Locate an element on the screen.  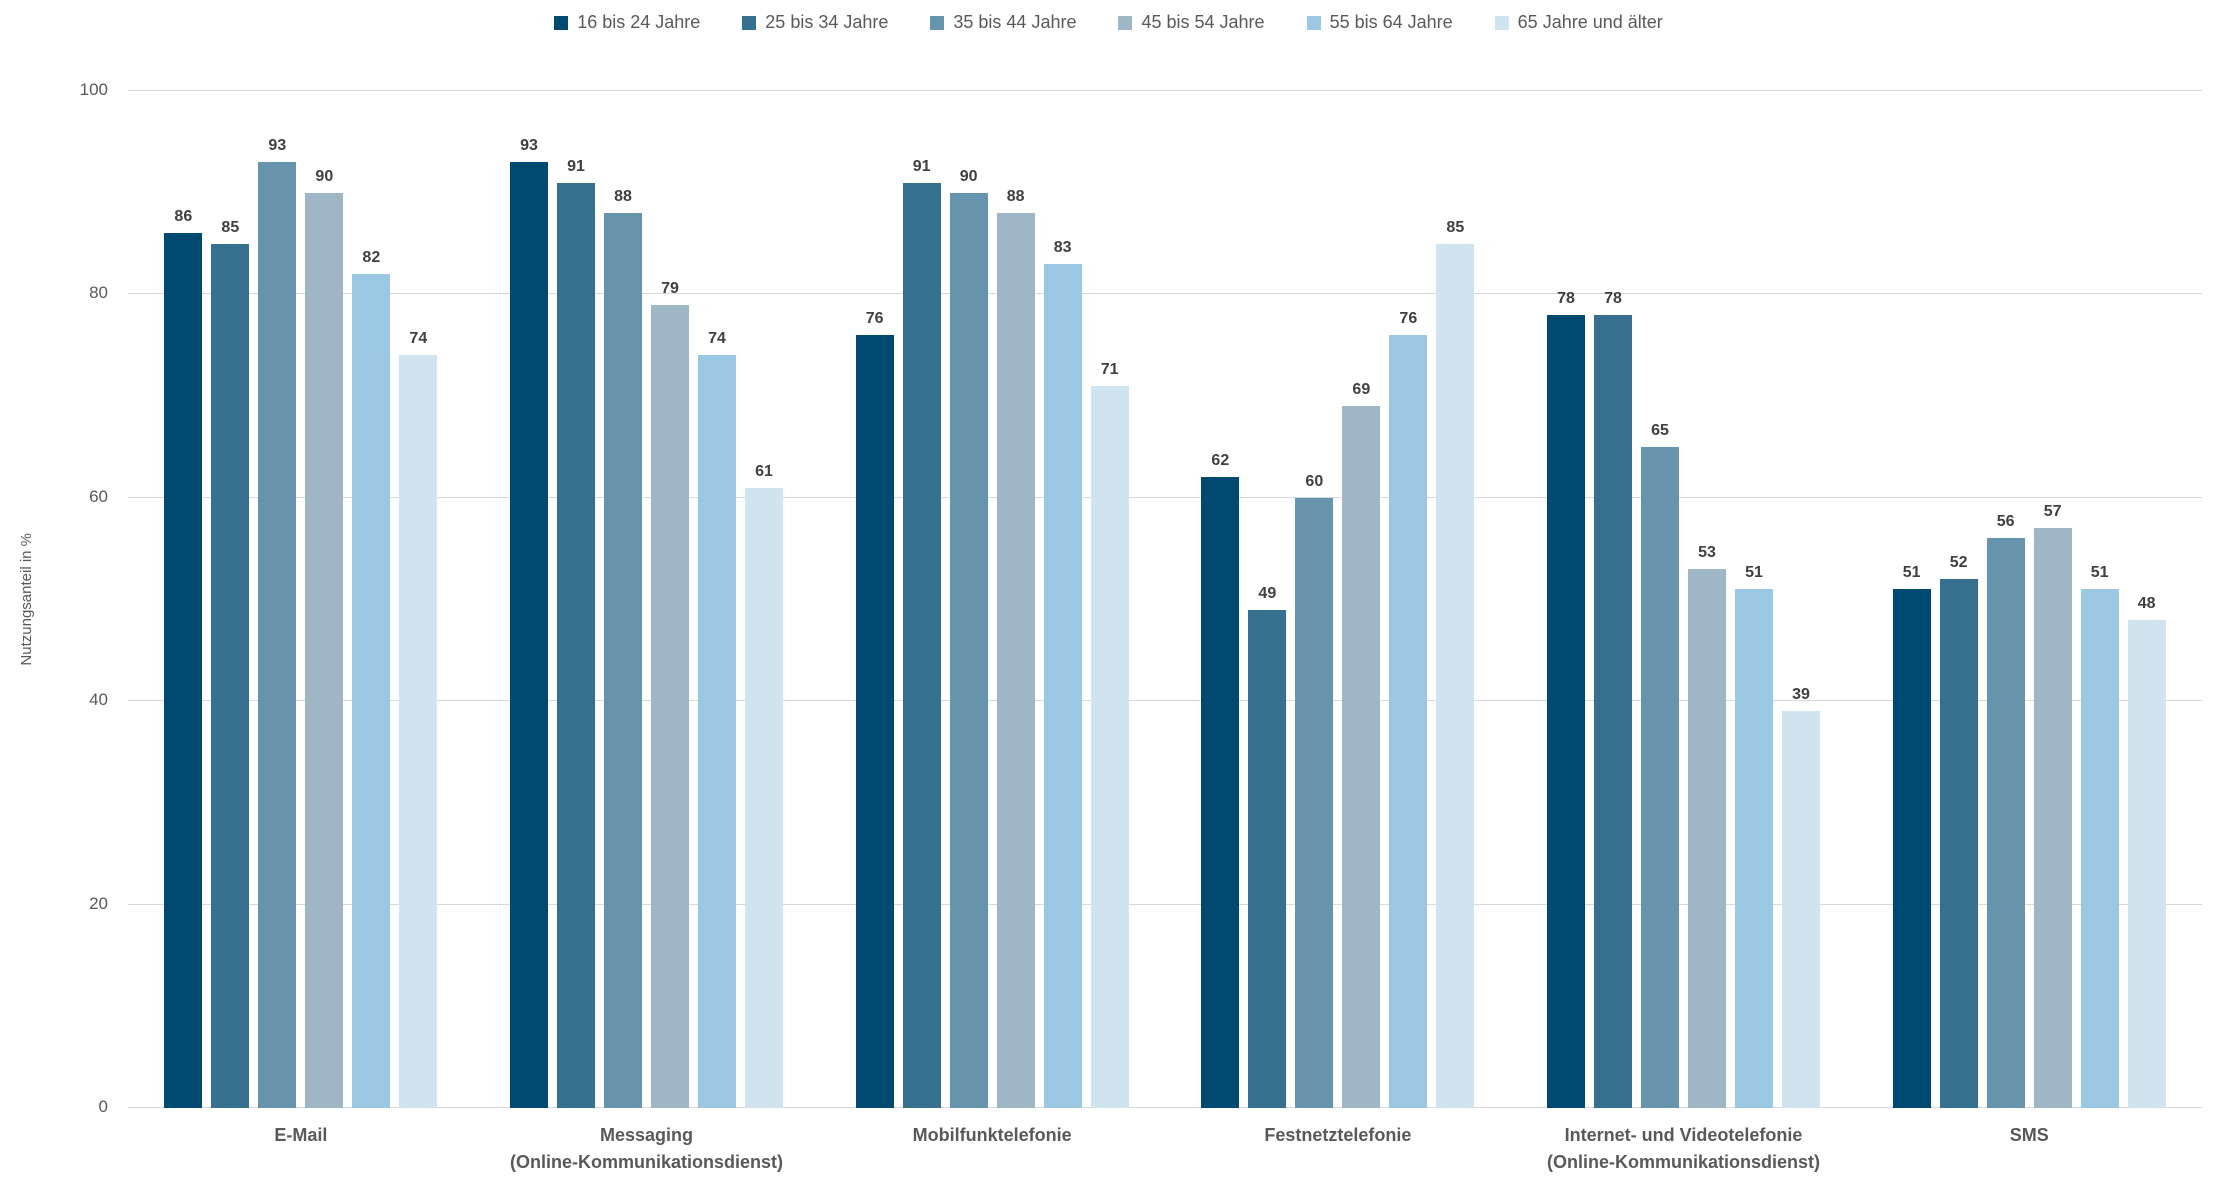
bar-column: 82 is located at coordinates (371, 599).